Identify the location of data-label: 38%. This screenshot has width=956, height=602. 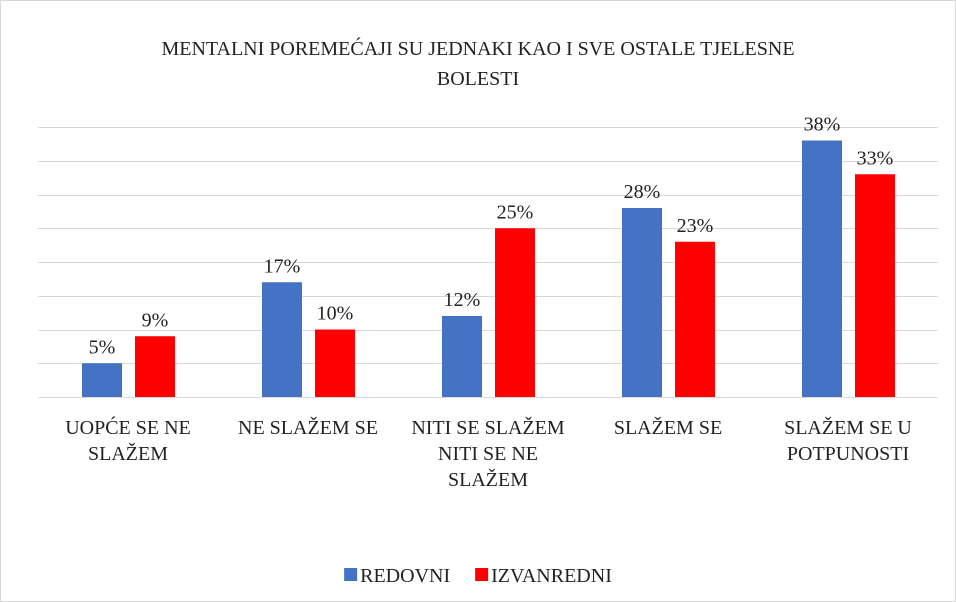
(822, 125).